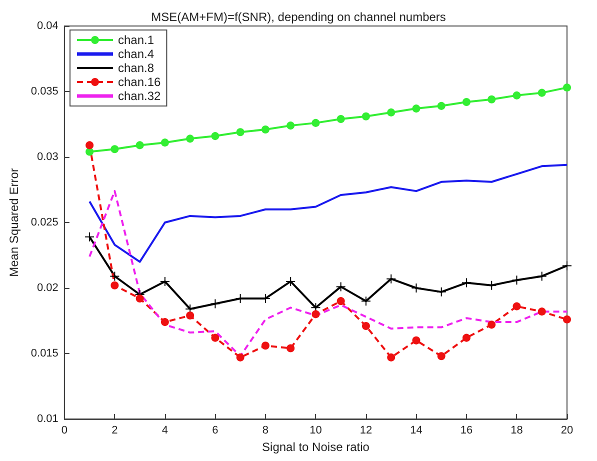 The height and width of the screenshot is (461, 597). Describe the element at coordinates (165, 430) in the screenshot. I see `x-tick-label: 4` at that location.